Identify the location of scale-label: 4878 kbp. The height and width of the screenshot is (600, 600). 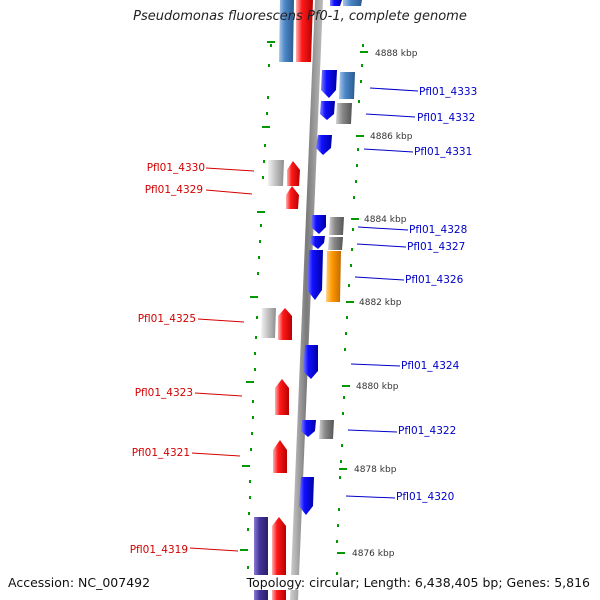
(375, 470).